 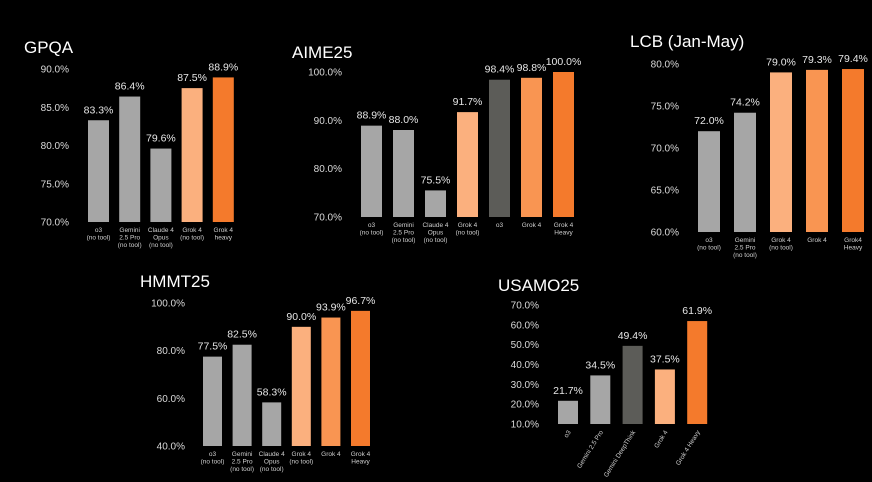 What do you see at coordinates (171, 399) in the screenshot?
I see `y-tick-label: 60.0%` at bounding box center [171, 399].